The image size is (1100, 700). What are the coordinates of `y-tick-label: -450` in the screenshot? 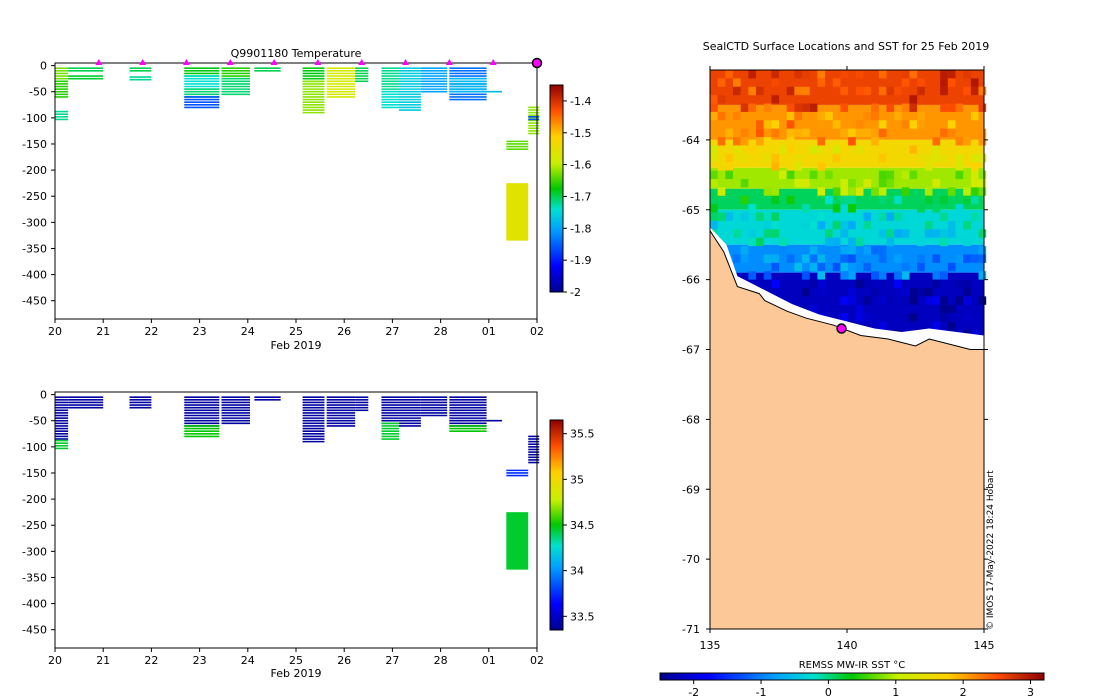 It's located at (34, 301).